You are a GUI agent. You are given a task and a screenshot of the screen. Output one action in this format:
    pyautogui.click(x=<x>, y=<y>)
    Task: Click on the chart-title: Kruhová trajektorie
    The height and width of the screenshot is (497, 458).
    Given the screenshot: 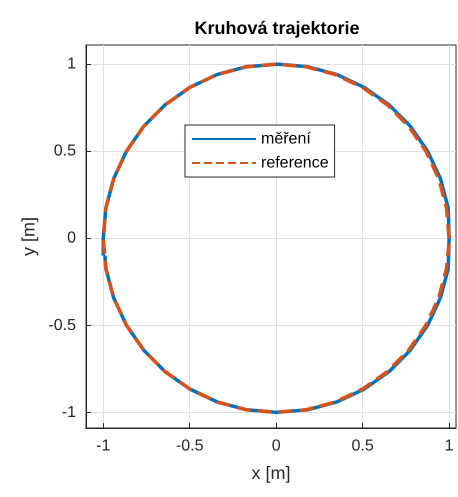 What is the action you would take?
    pyautogui.click(x=277, y=28)
    